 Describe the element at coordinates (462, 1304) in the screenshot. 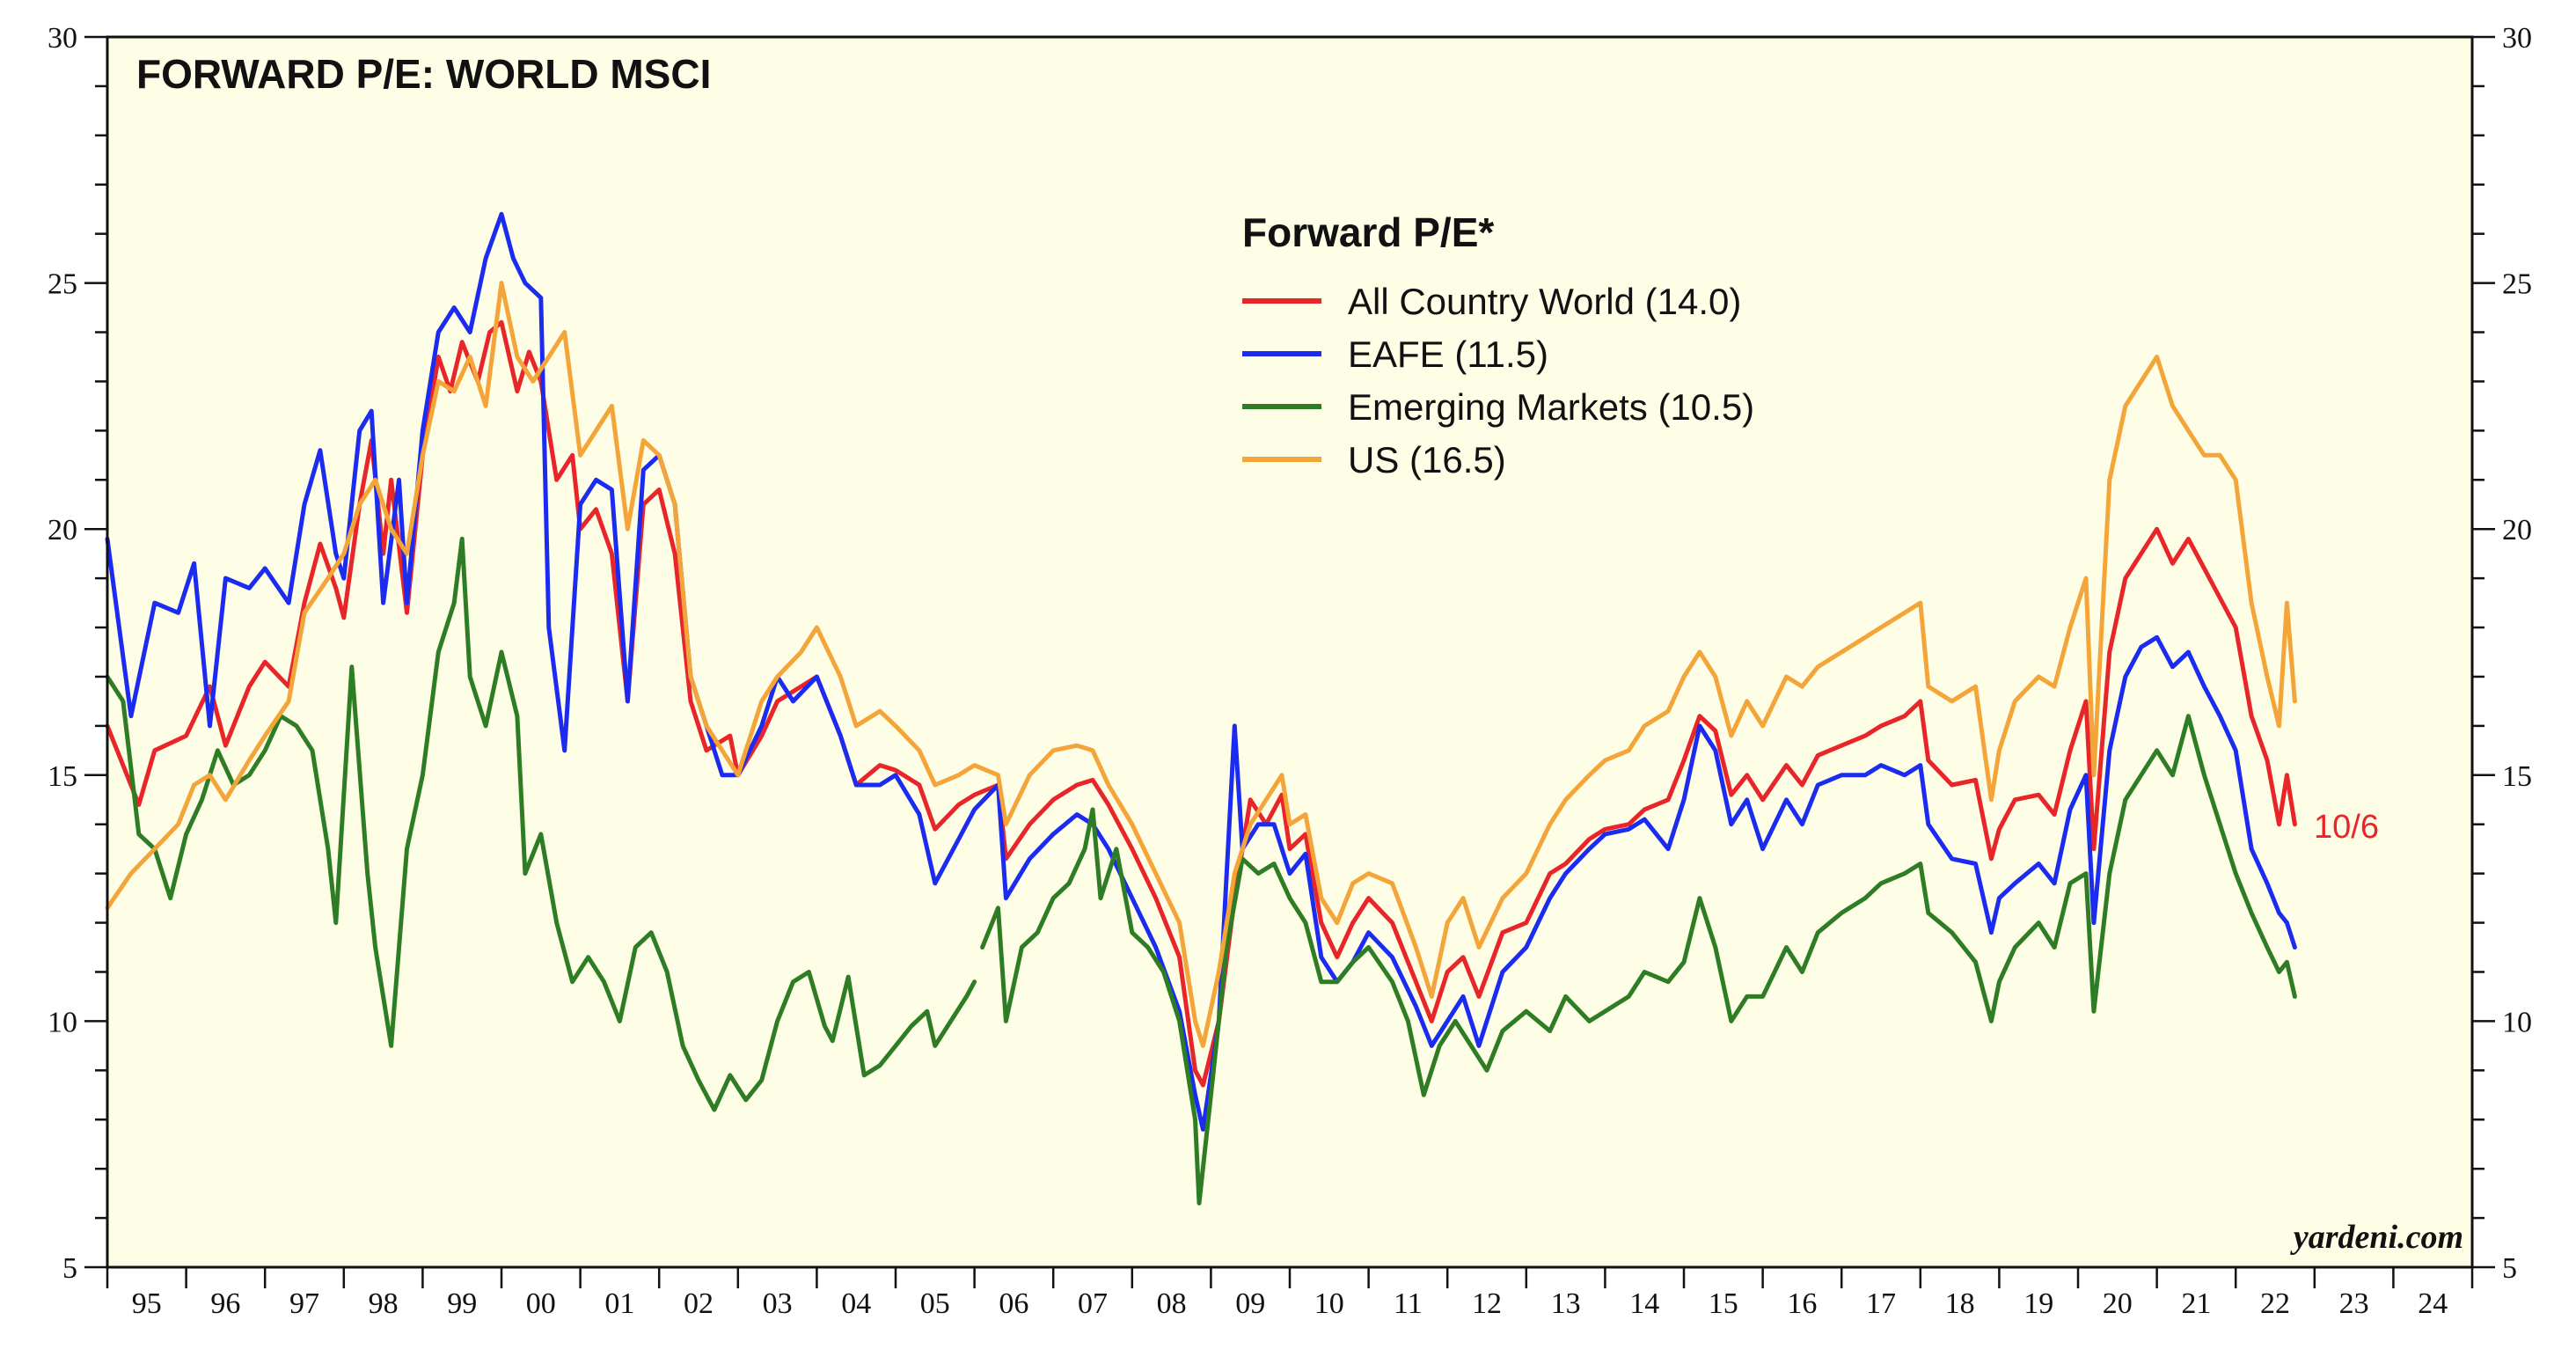

I see `x-tick-label: 99` at that location.